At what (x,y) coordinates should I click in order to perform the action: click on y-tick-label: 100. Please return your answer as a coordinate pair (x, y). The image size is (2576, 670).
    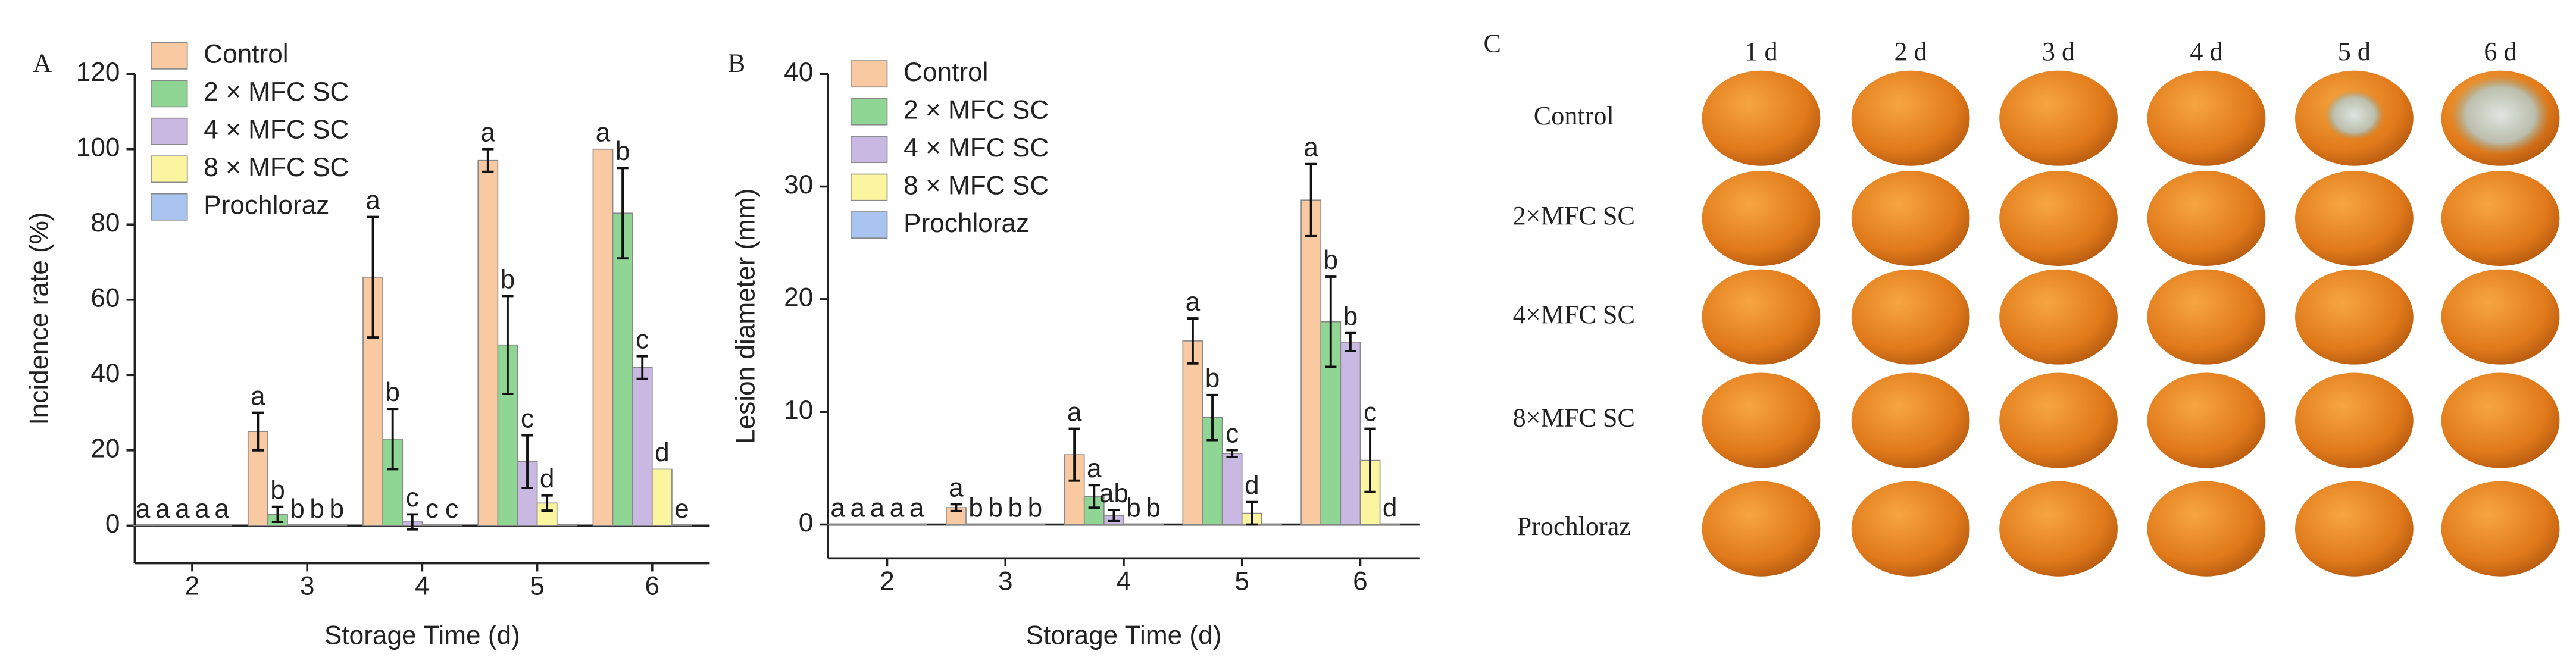
    Looking at the image, I should click on (98, 147).